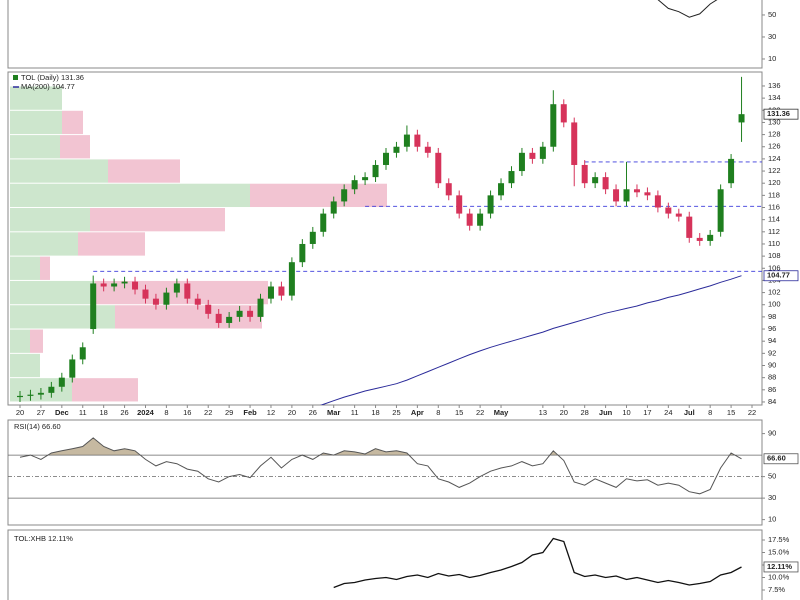 The width and height of the screenshot is (800, 600). I want to click on x-tick-label: 27, so click(41, 412).